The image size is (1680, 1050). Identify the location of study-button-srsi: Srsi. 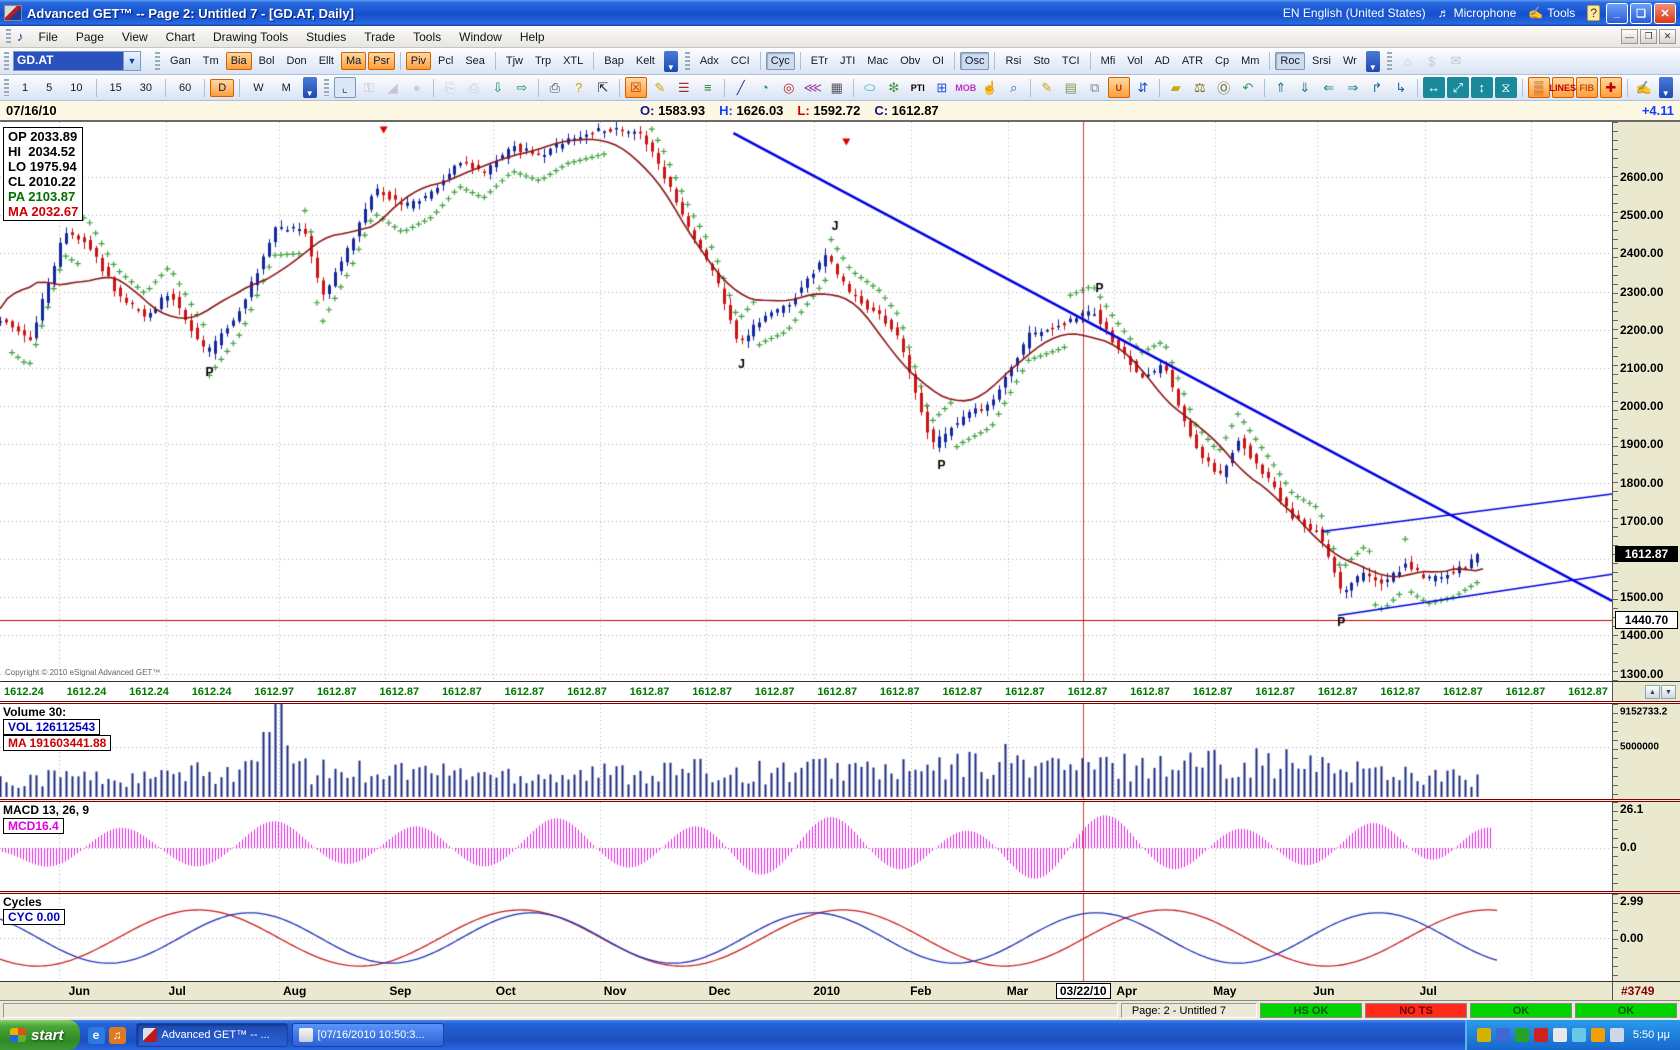
(1321, 61).